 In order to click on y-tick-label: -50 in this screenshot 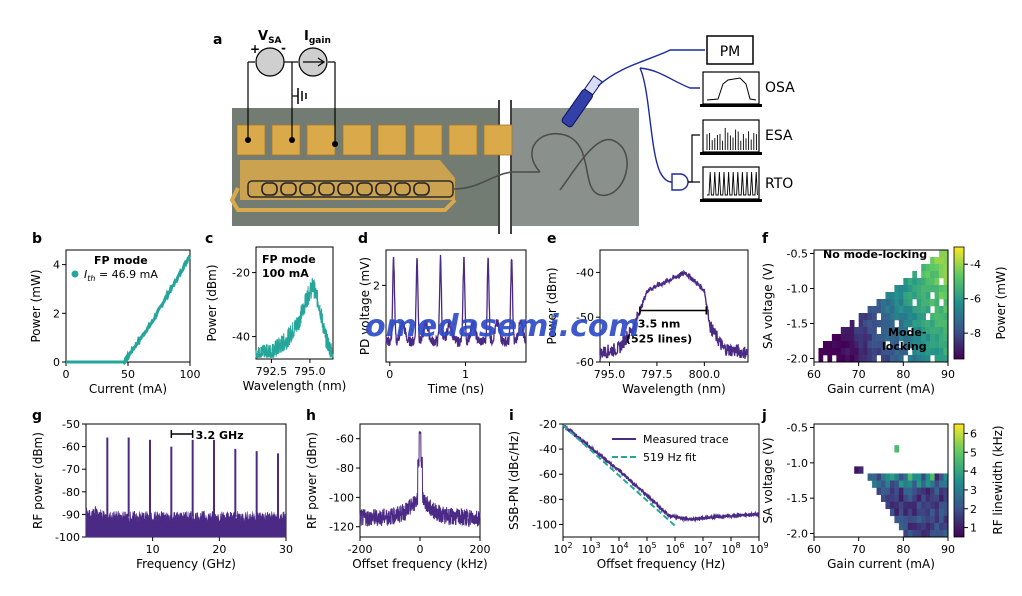, I will do `click(71, 424)`.